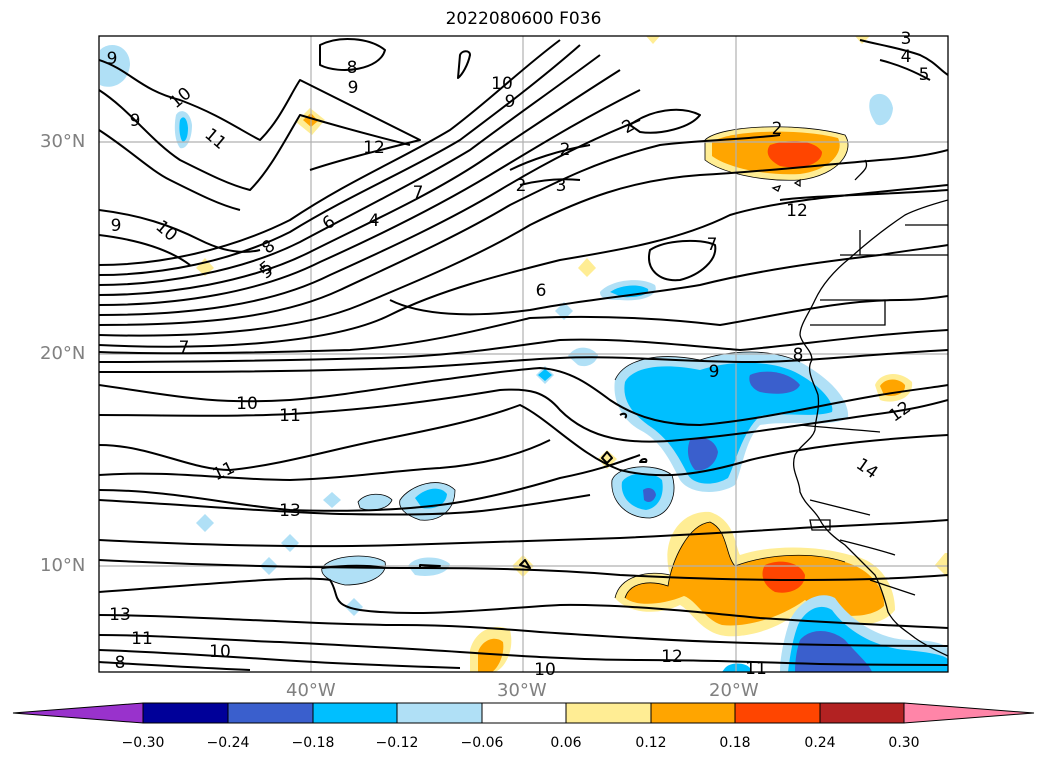  What do you see at coordinates (523, 19) in the screenshot?
I see `map-title: 2022080600 F036` at bounding box center [523, 19].